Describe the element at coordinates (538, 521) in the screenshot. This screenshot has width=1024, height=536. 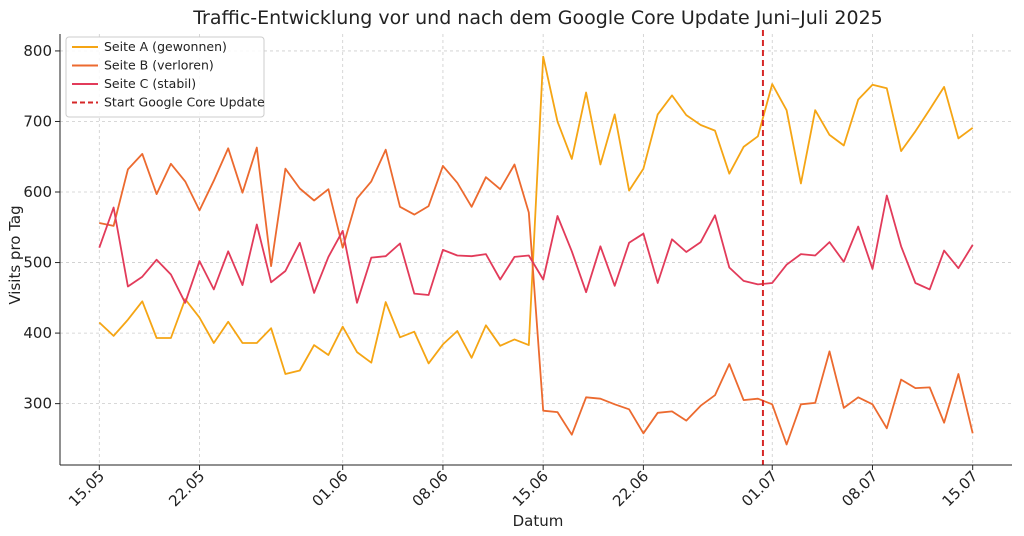
I see `x-axis-label: Datum` at that location.